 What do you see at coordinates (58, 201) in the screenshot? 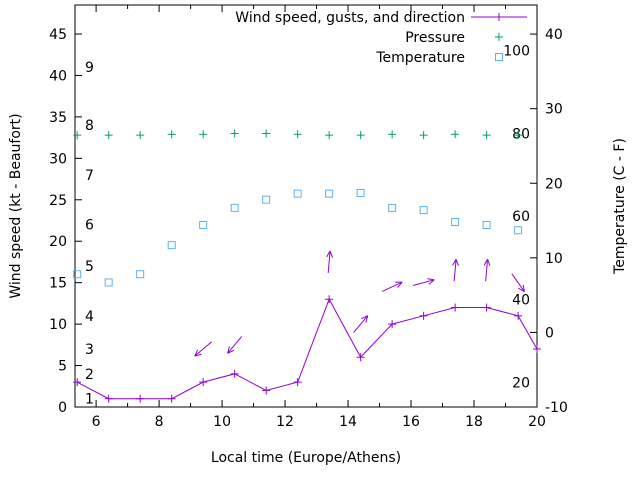
I see `svg-text: 25` at bounding box center [58, 201].